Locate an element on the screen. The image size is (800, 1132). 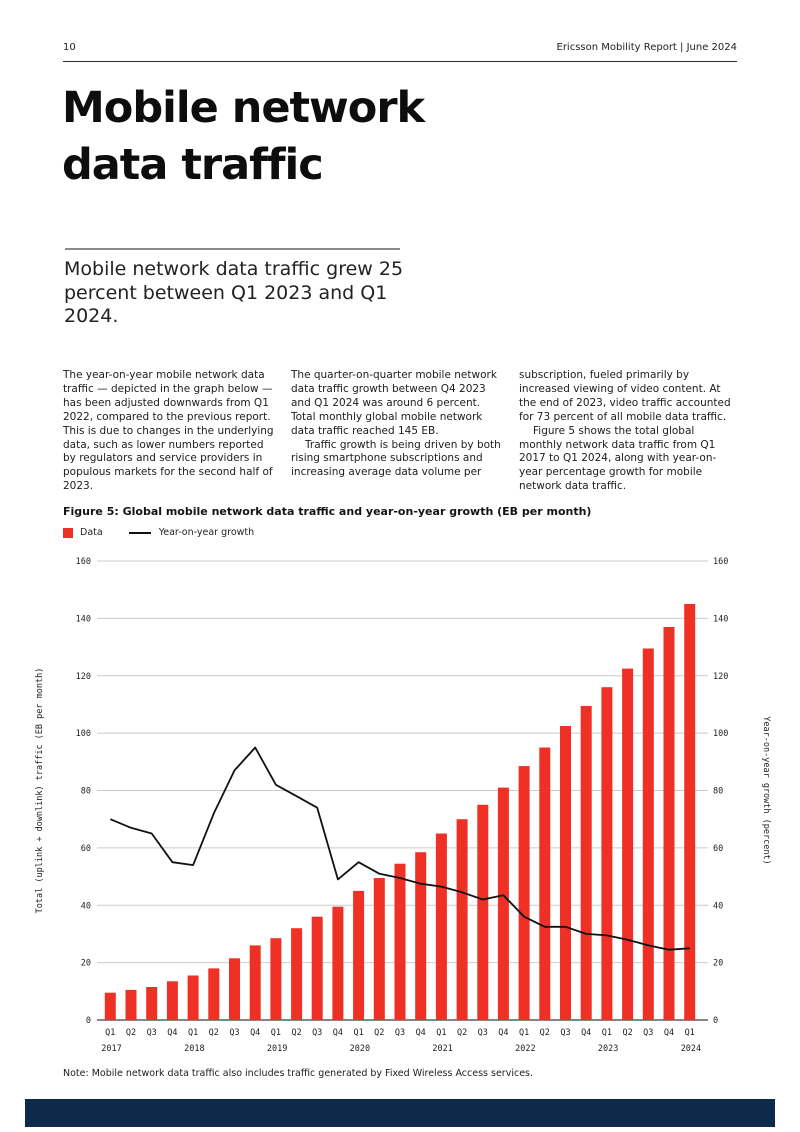
svg-text: 2023 is located at coordinates (608, 1049).